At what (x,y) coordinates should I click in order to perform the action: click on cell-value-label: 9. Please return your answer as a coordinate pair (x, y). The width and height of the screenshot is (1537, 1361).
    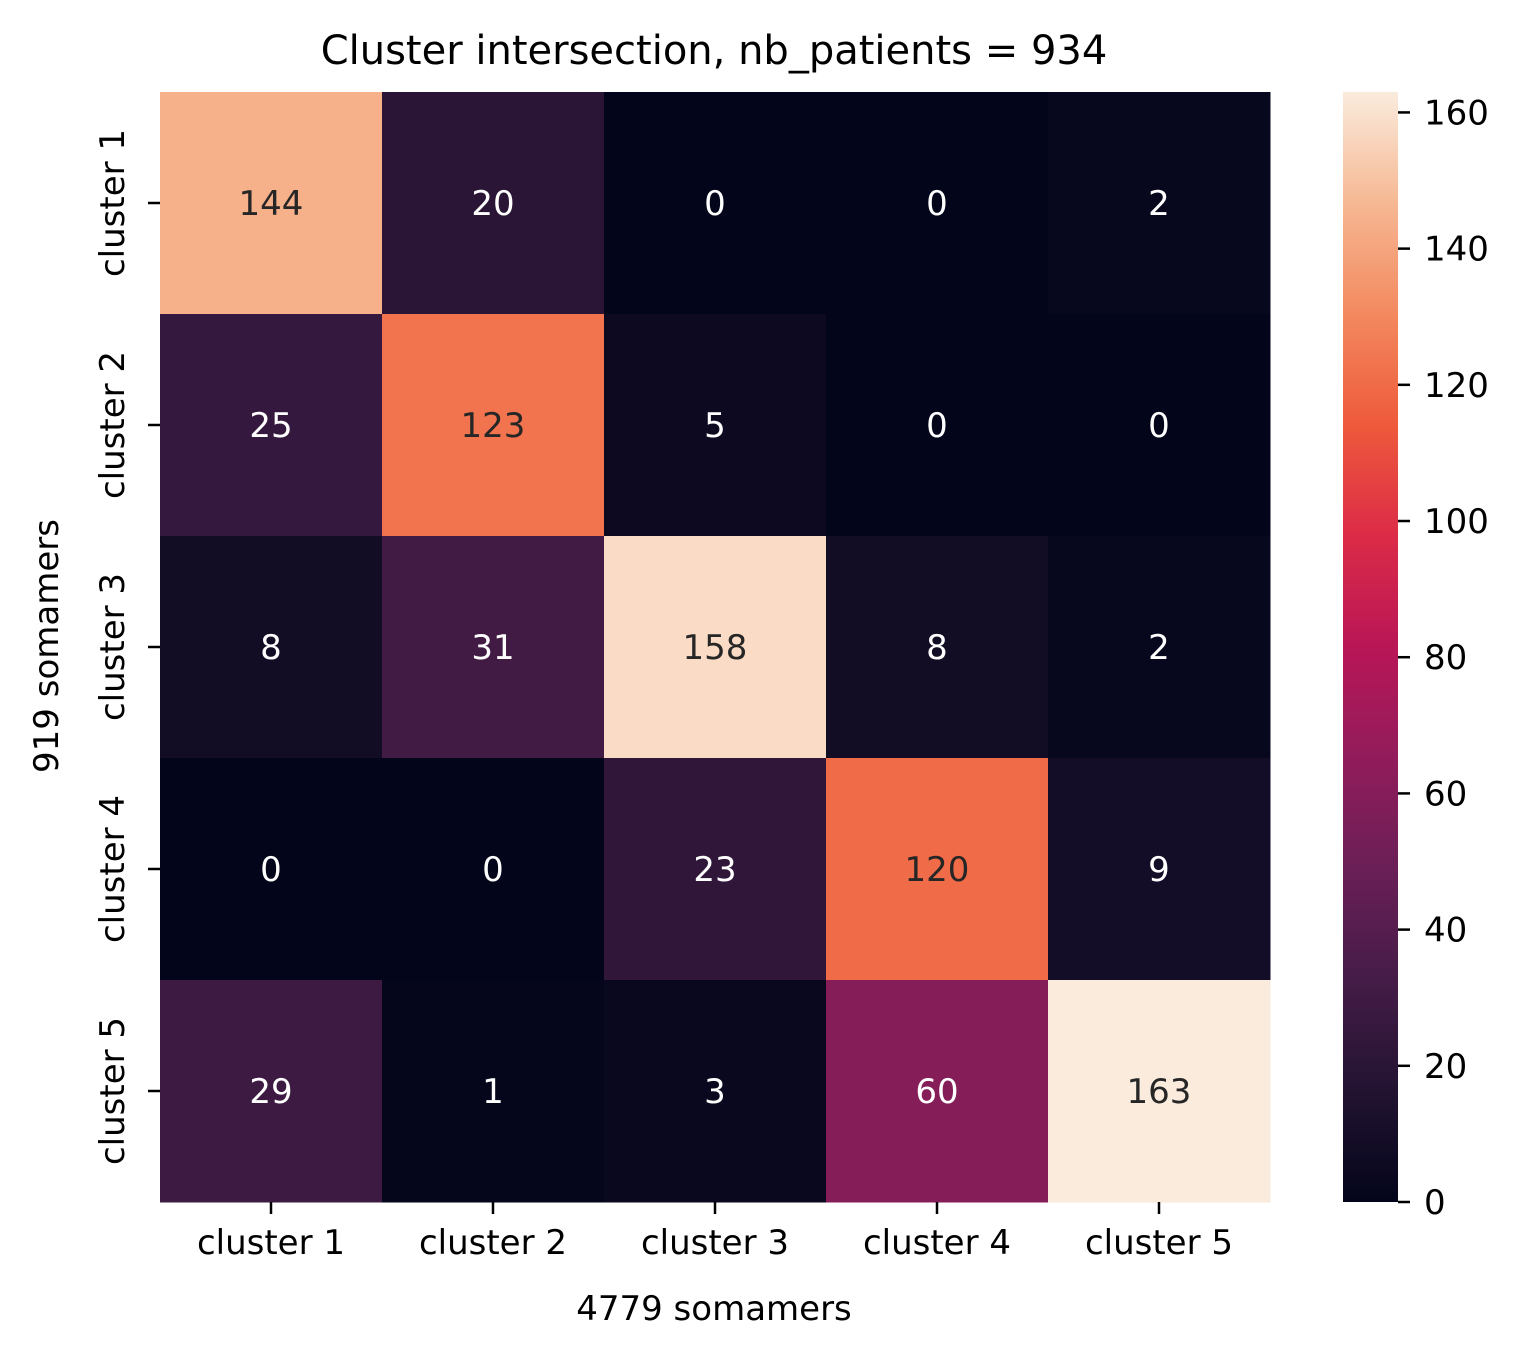
    Looking at the image, I should click on (1159, 870).